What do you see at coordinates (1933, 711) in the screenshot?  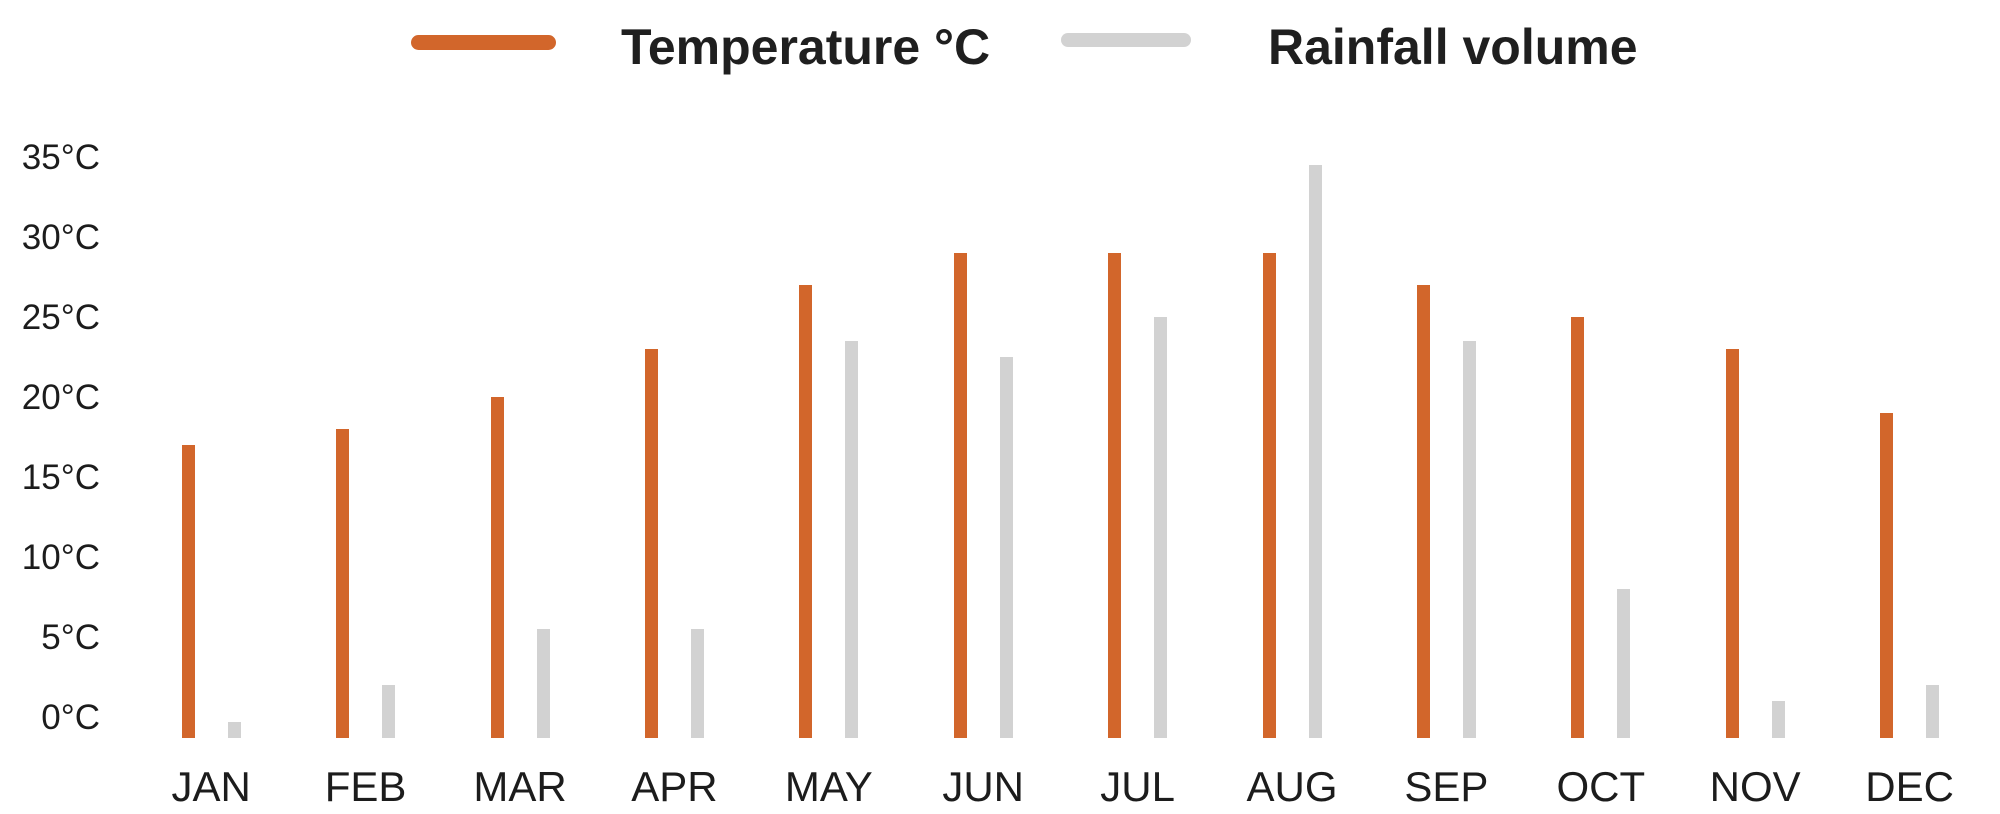 I see `bar-rainfall-dec` at bounding box center [1933, 711].